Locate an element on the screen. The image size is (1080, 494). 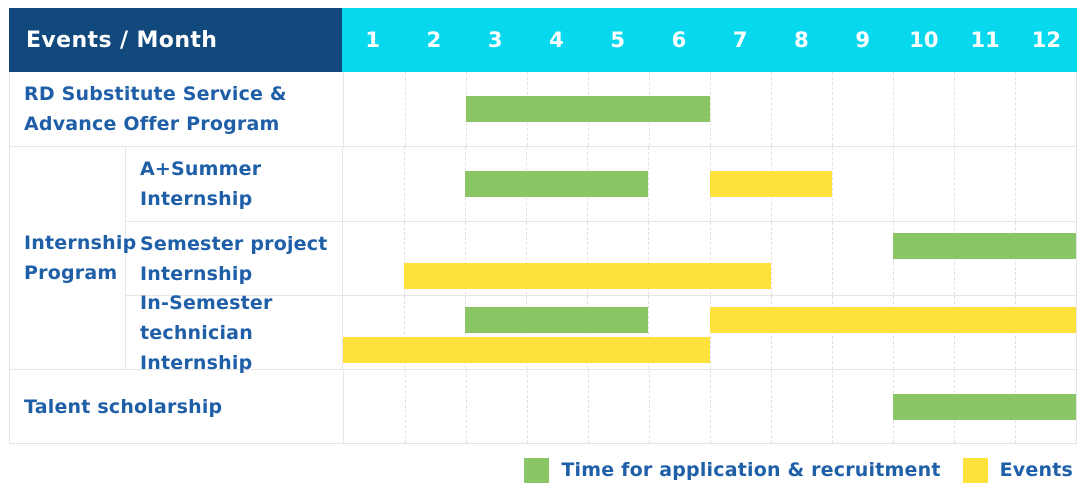
subrow-label-line: In-Semester is located at coordinates (206, 302).